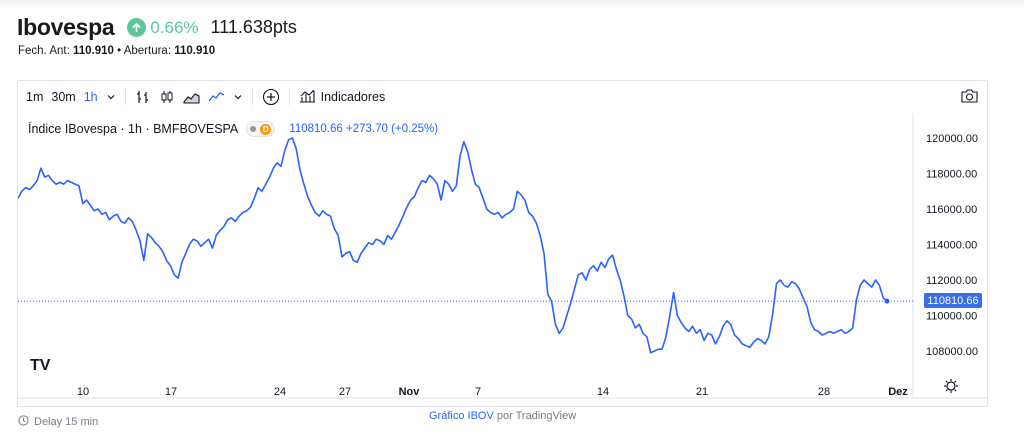 This screenshot has width=1024, height=443. Describe the element at coordinates (35, 97) in the screenshot. I see `interval-1m: 1m` at that location.